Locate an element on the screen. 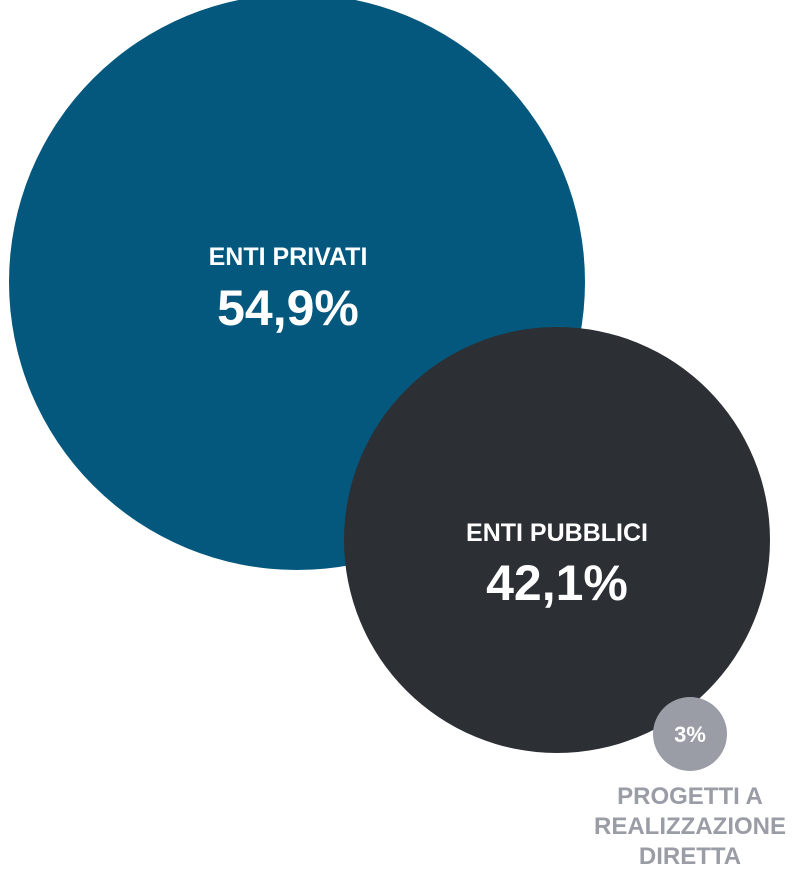  bubble-enti-privati-value: 54,9% is located at coordinates (288, 308).